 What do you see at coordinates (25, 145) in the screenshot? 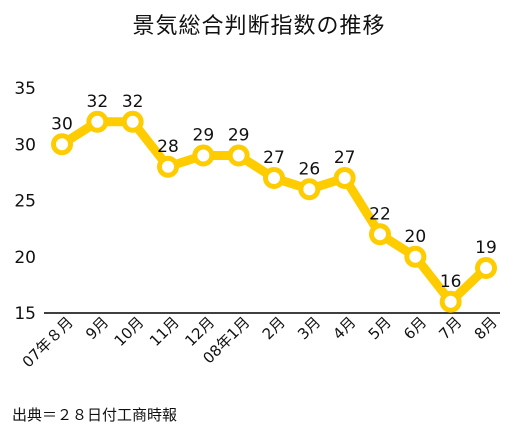
I see `y-tick-label: 30` at bounding box center [25, 145].